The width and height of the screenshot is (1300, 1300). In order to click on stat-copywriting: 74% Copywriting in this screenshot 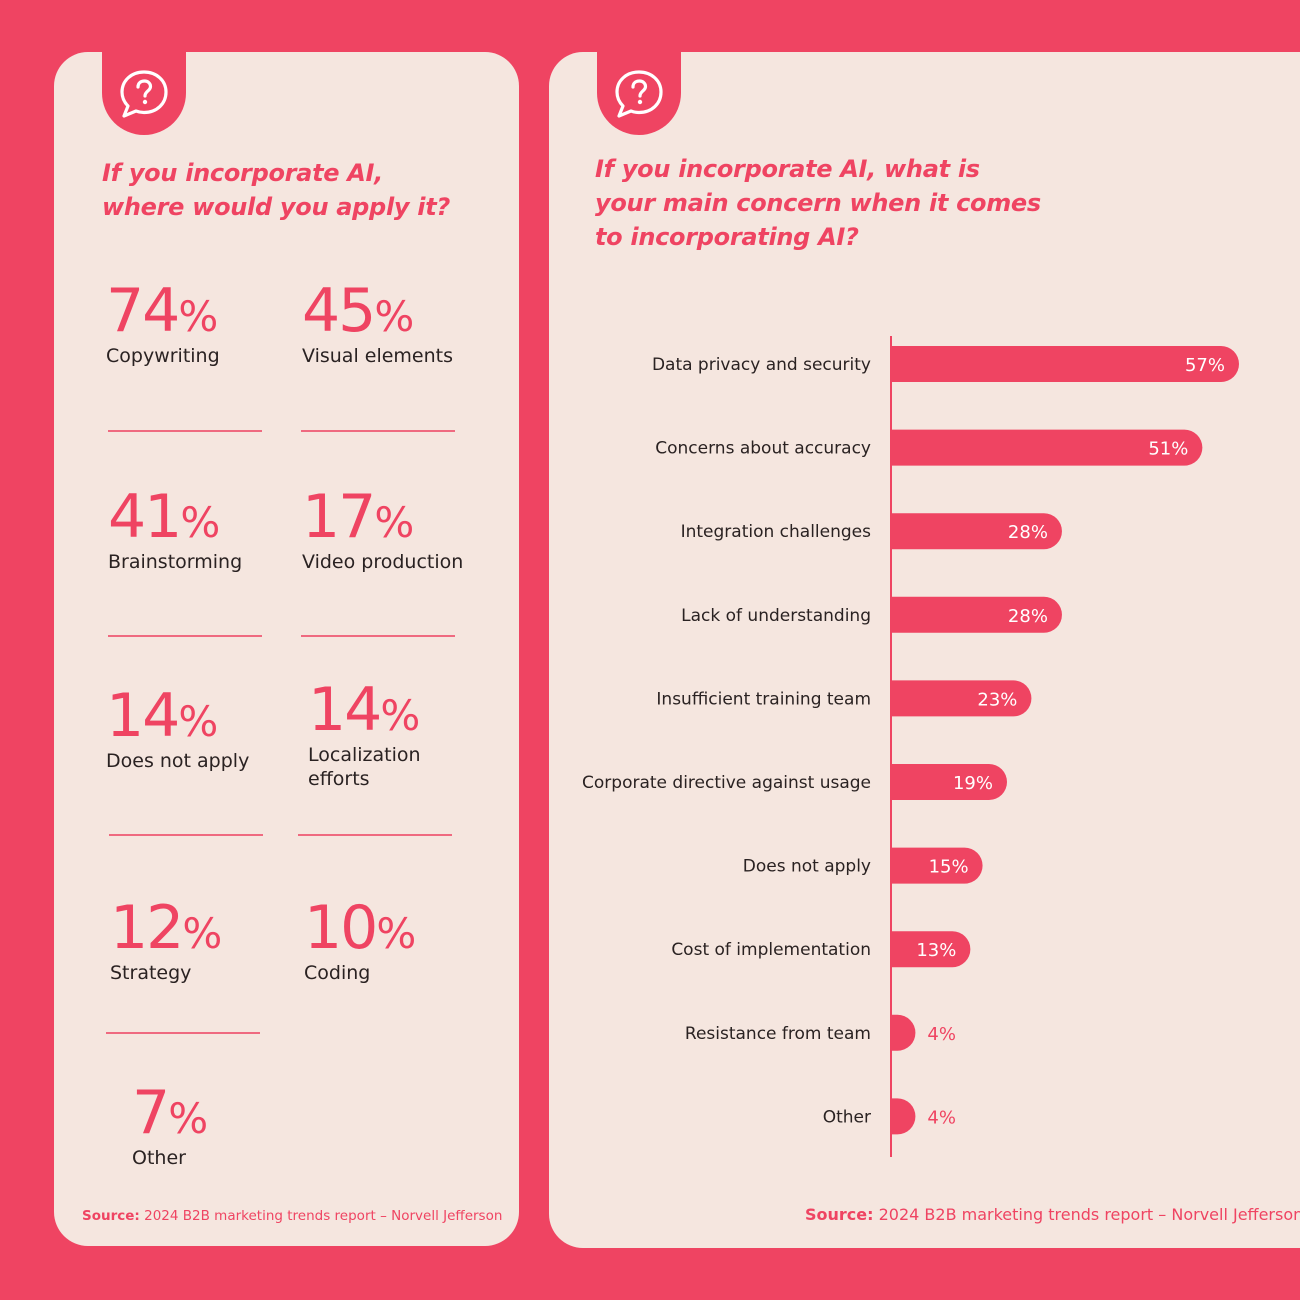, I will do `click(163, 324)`.